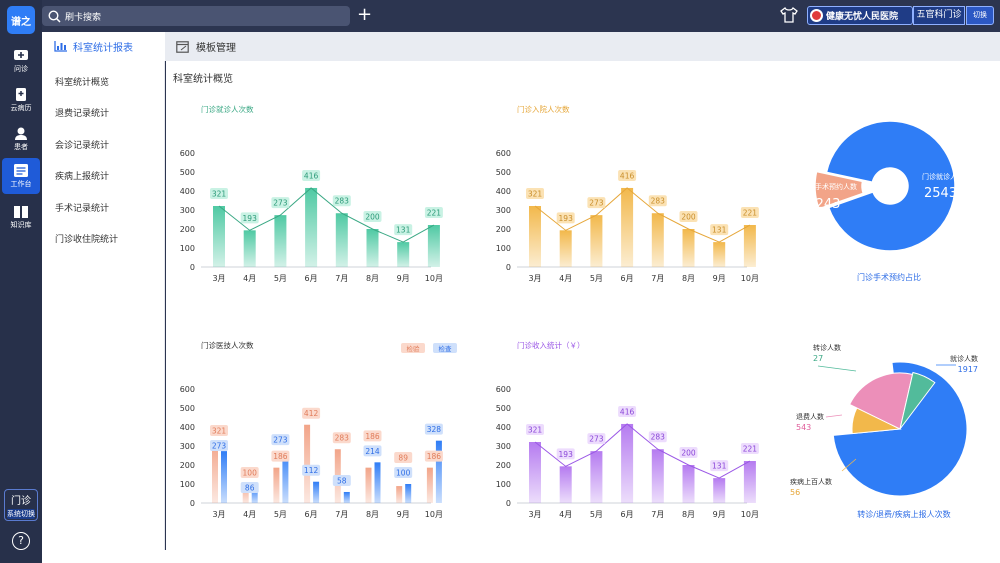 The height and width of the screenshot is (563, 1000). What do you see at coordinates (21, 107) in the screenshot?
I see `rail-item-label: 云病历` at bounding box center [21, 107].